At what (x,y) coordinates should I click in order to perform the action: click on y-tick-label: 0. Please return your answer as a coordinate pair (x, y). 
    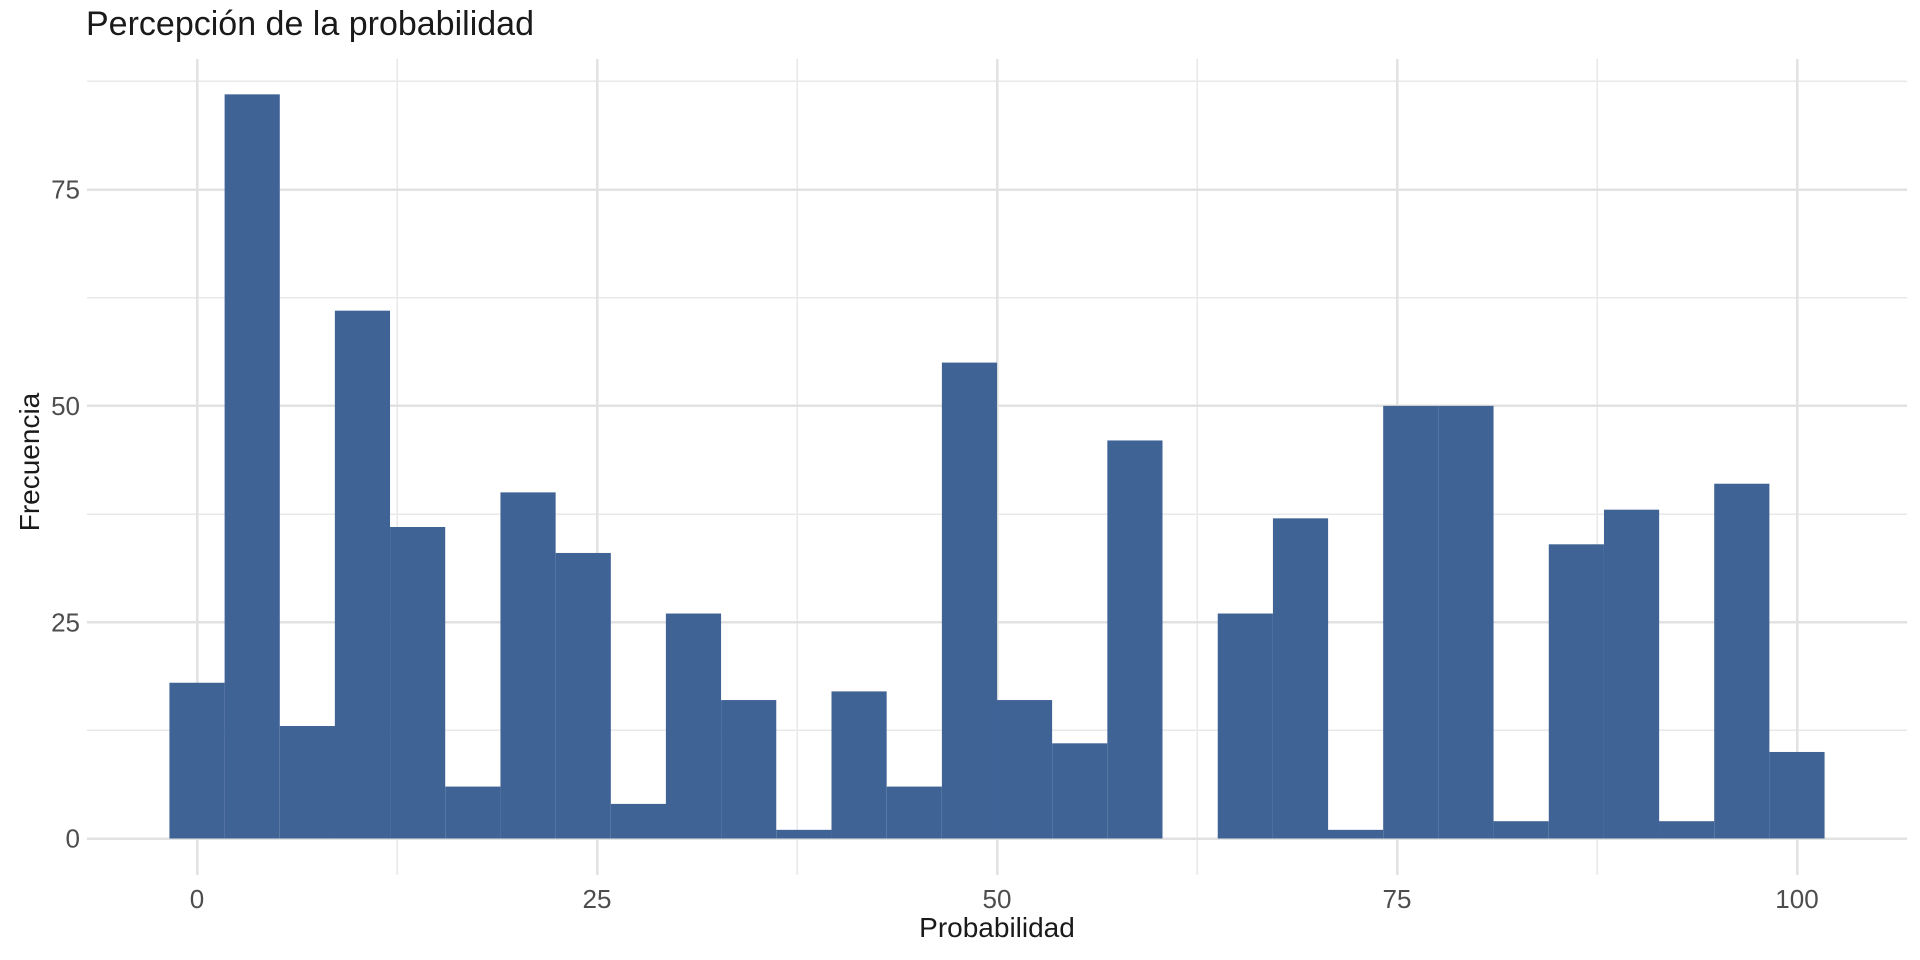
    Looking at the image, I should click on (73, 839).